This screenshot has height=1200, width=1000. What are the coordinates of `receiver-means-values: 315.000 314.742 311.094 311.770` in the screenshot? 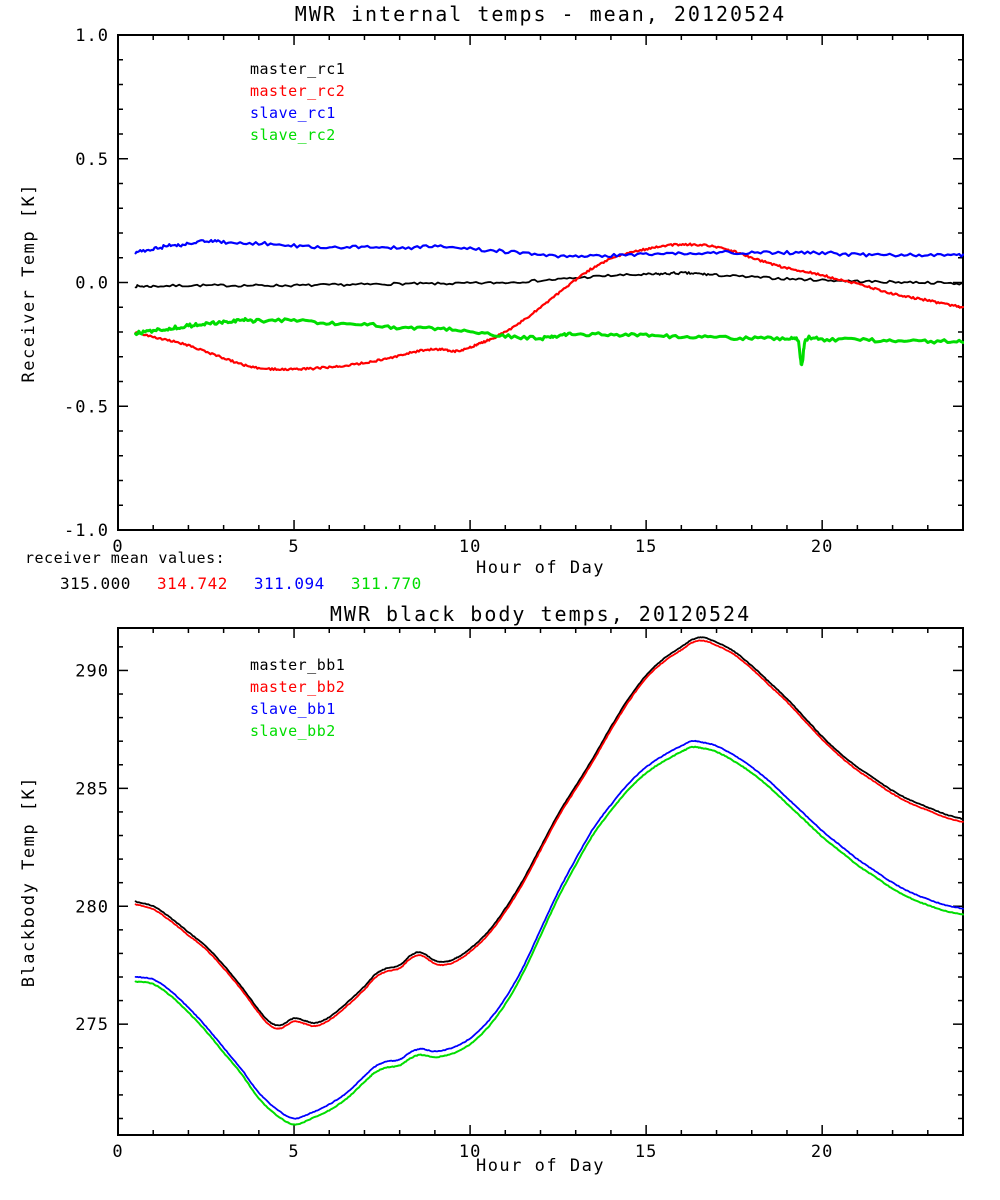 It's located at (241, 583).